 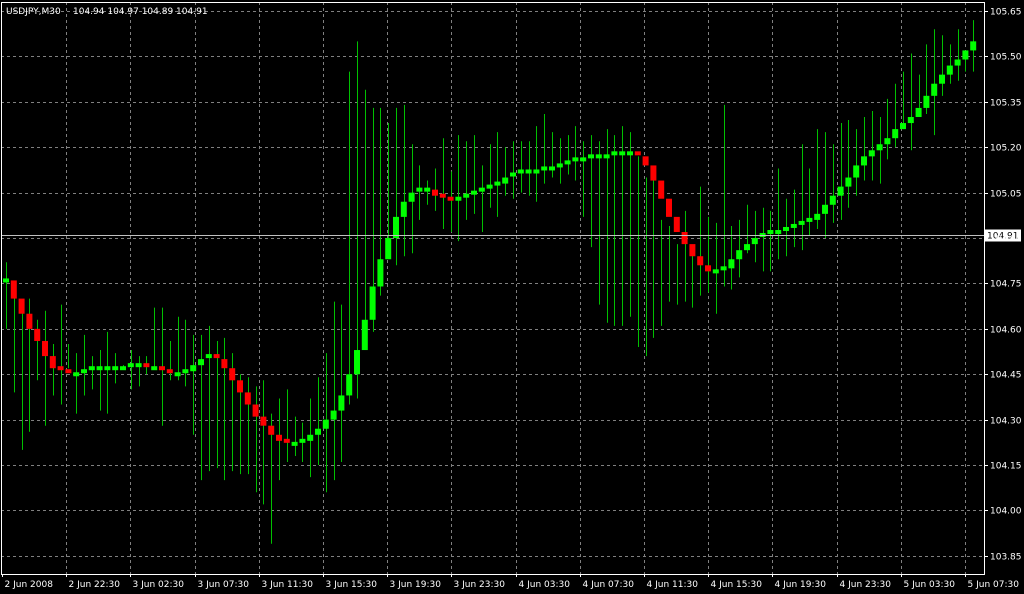 What do you see at coordinates (866, 585) in the screenshot?
I see `time-tick-label: 4 Jun 23:30` at bounding box center [866, 585].